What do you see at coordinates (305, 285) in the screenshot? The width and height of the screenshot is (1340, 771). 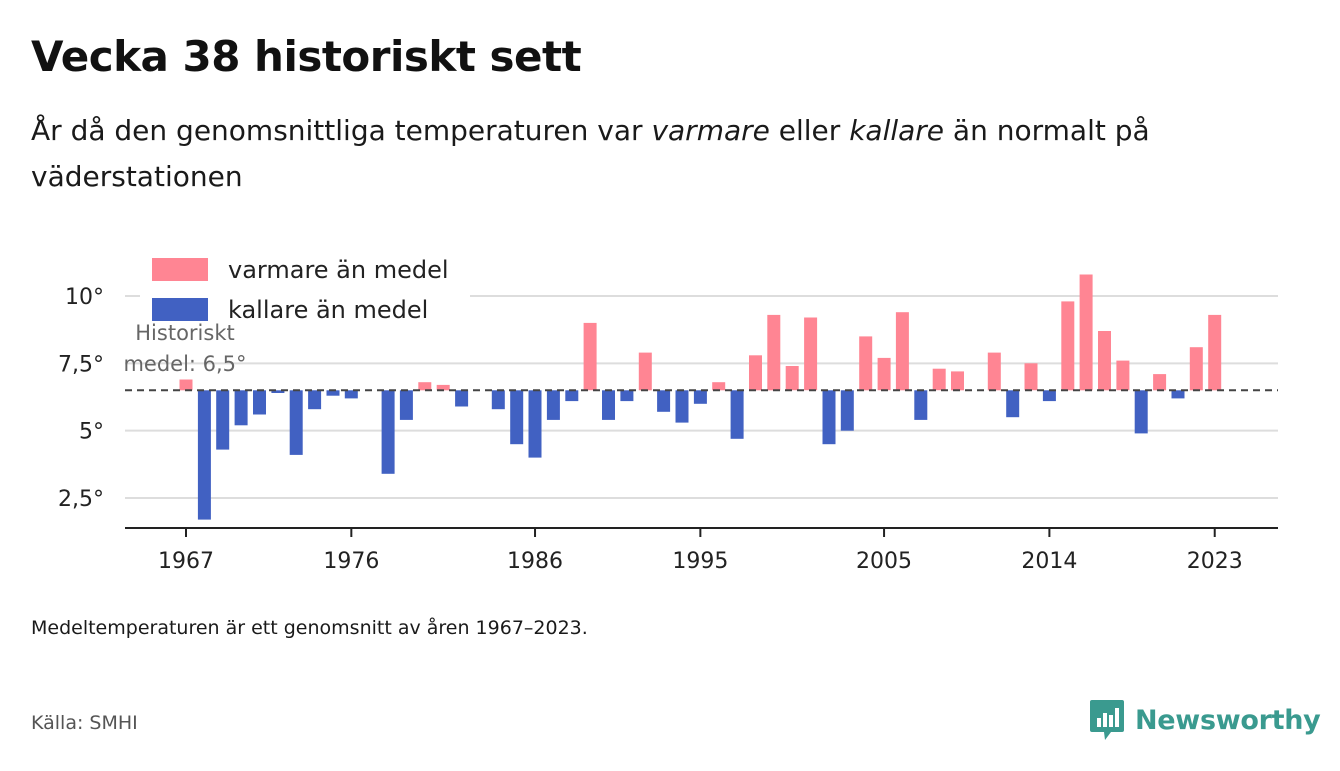 I see `legend: varmare än medel kallare än medel` at bounding box center [305, 285].